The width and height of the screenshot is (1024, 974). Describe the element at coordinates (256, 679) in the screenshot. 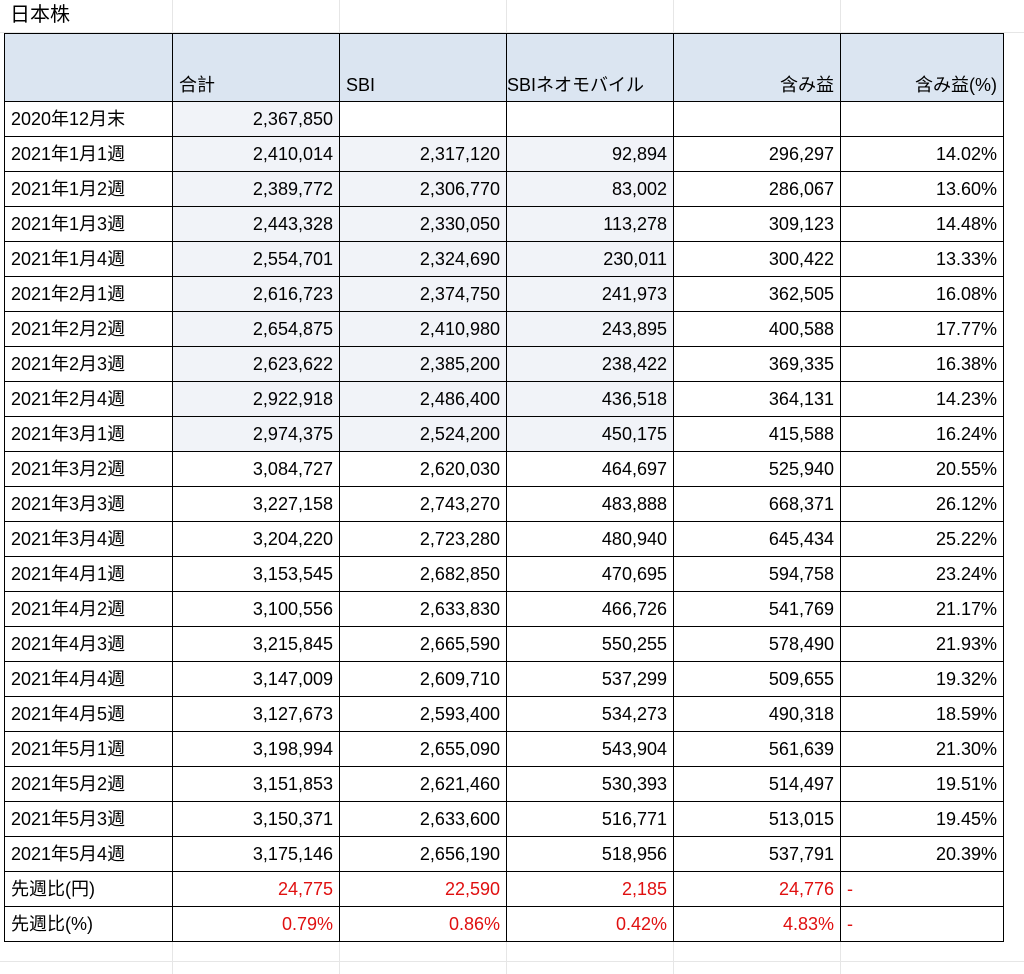

I see `value-cell: 3,147,009` at that location.